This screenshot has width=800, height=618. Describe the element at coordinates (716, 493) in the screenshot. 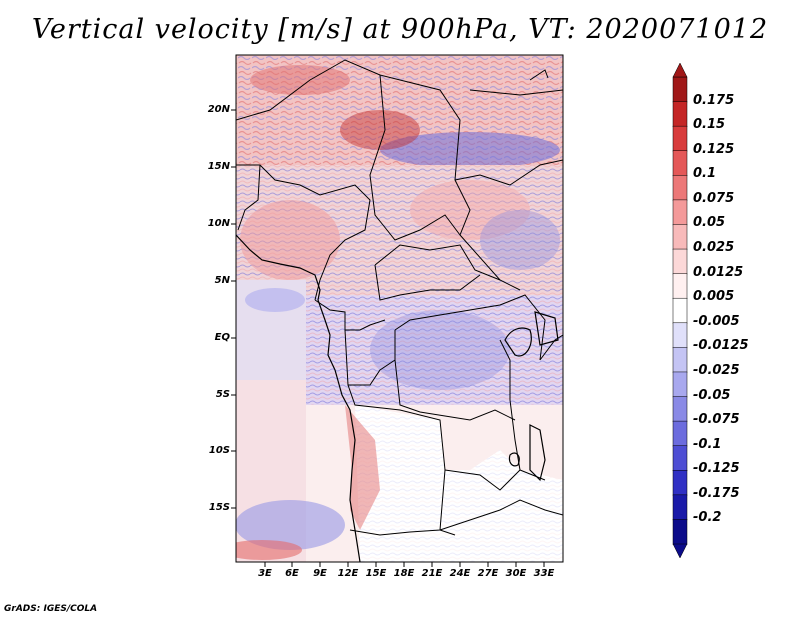

I see `colorbar-label: -0.175` at that location.